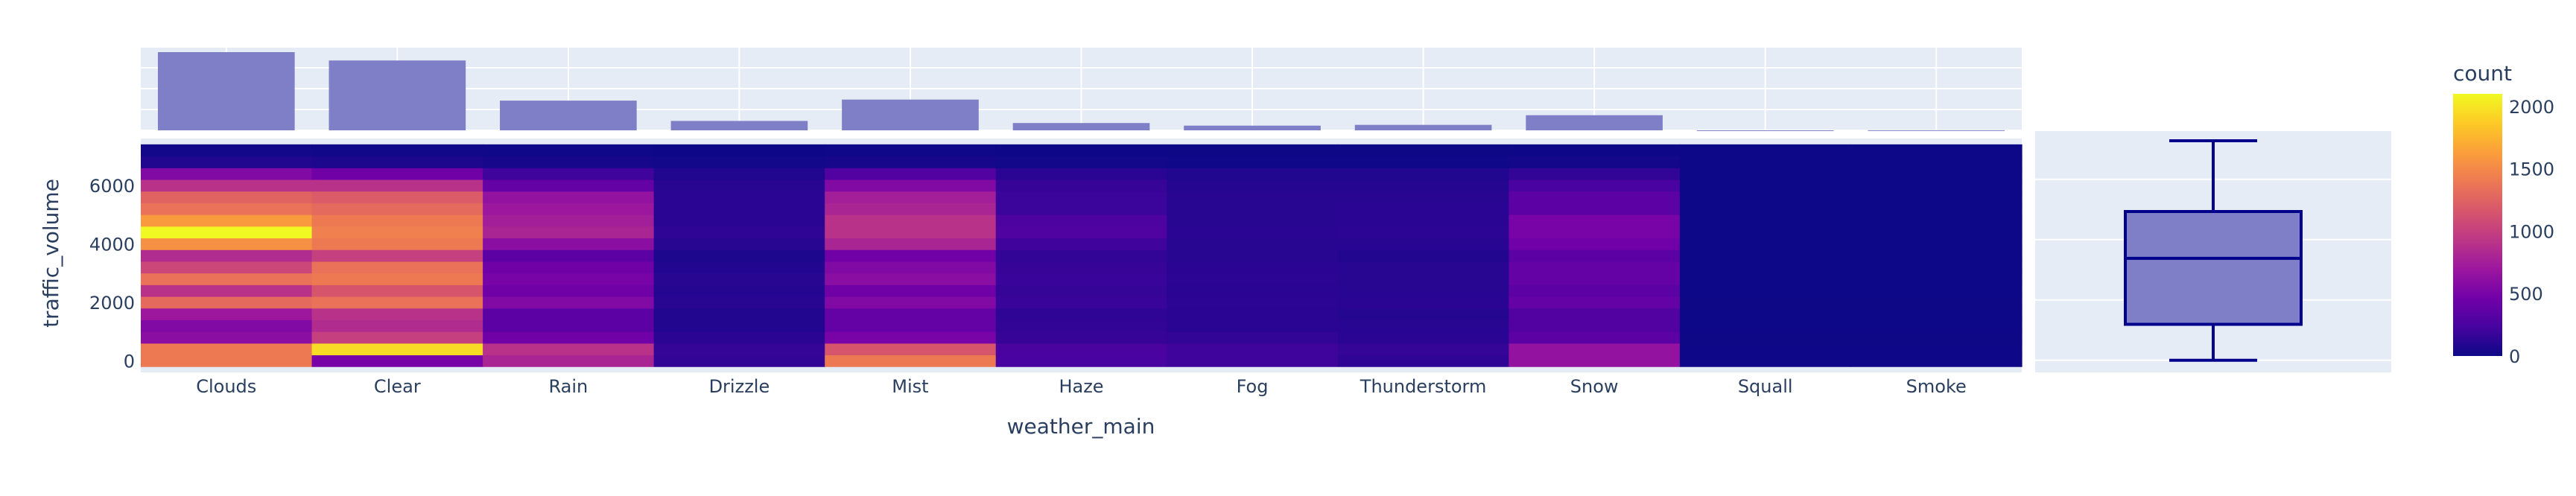 The image size is (2576, 496). Describe the element at coordinates (130, 361) in the screenshot. I see `y-tick-label: 0` at that location.